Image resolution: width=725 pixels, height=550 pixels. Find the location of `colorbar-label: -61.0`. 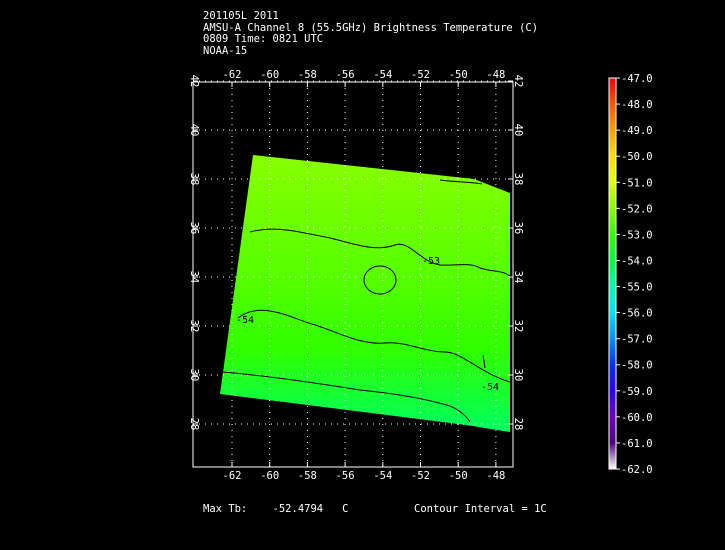

colorbar-label: -61.0 is located at coordinates (637, 444).